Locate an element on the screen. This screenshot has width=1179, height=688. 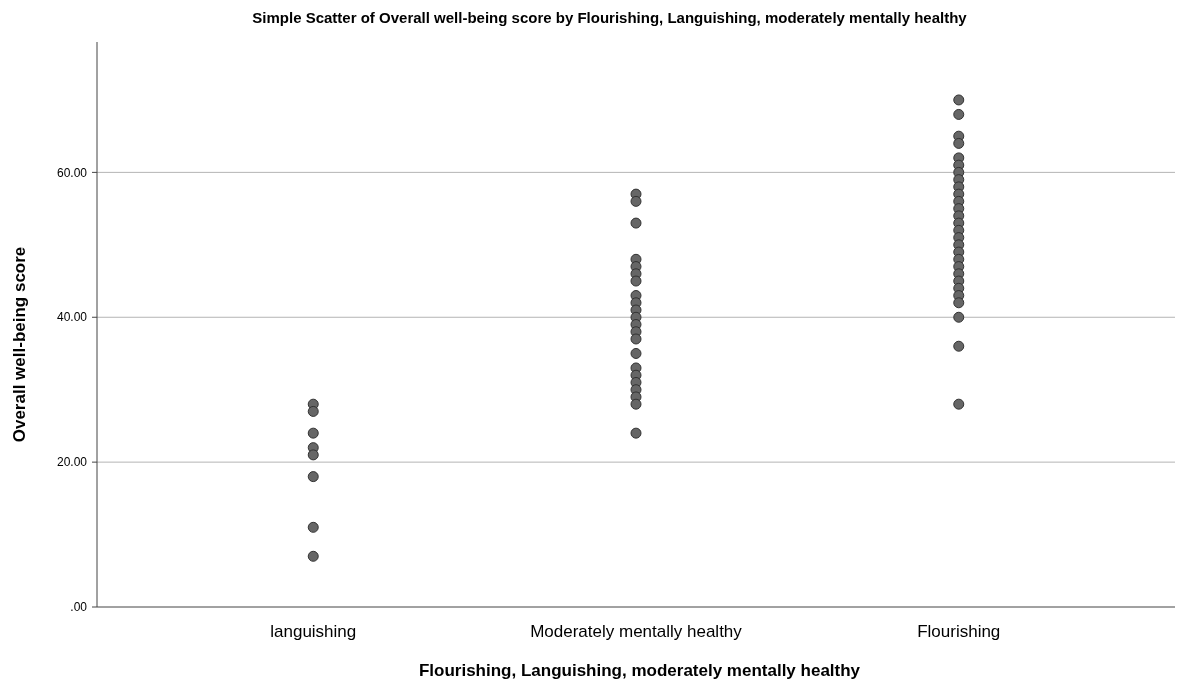
y-tick-label: 60.00 is located at coordinates (72, 172).